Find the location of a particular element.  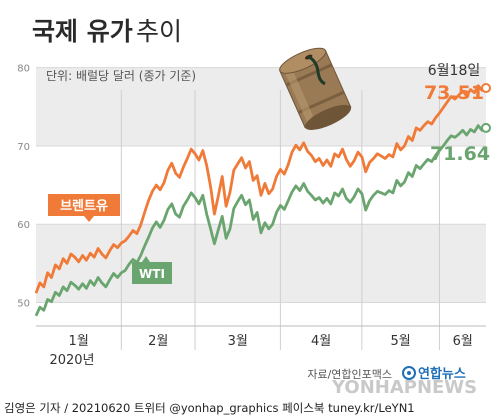

wti-last-value: 71.64 is located at coordinates (460, 154).